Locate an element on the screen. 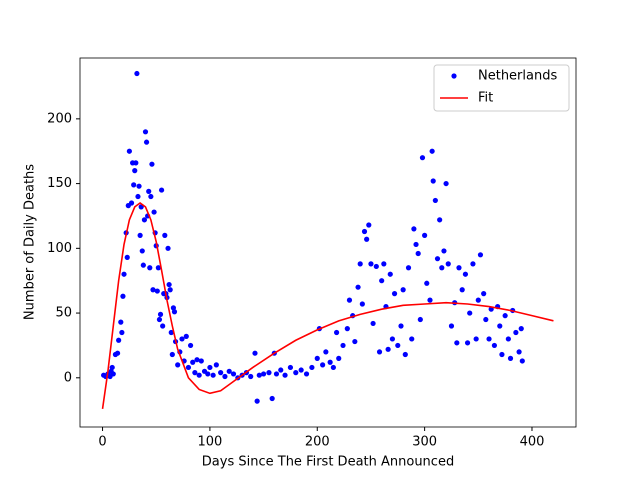  x-tick-label: 0 is located at coordinates (102, 442).